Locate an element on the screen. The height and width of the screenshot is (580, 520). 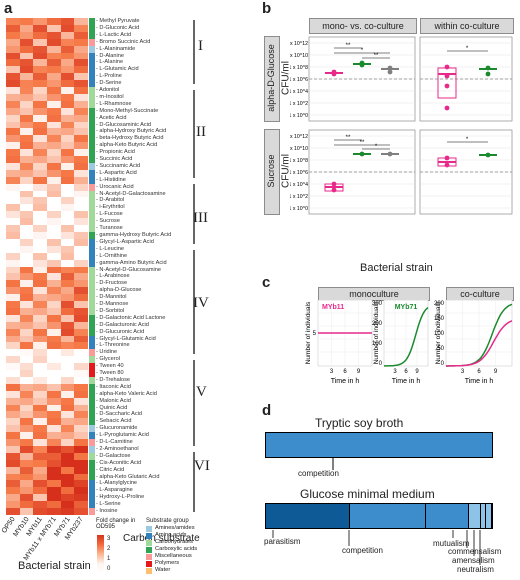
substrate-row-label: - gamma-Amino Butyric Acid is located at coordinates (131, 262).